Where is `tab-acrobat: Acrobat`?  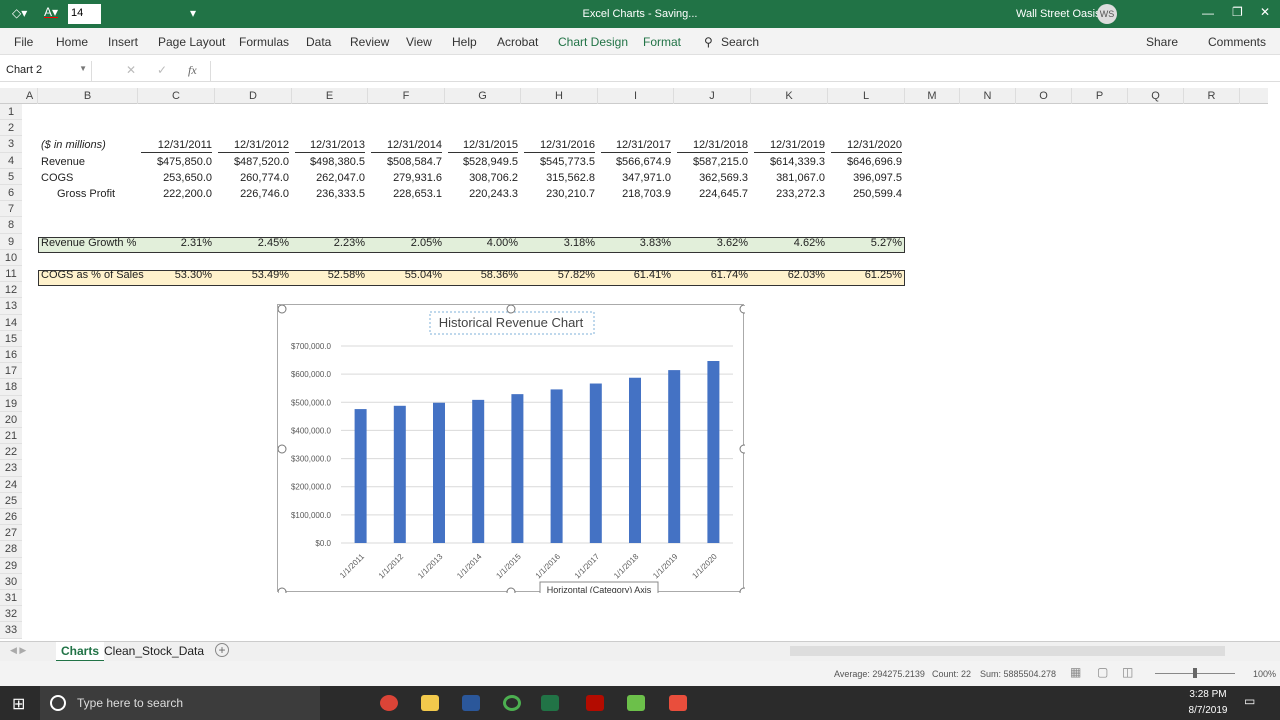
tab-acrobat: Acrobat is located at coordinates (518, 42).